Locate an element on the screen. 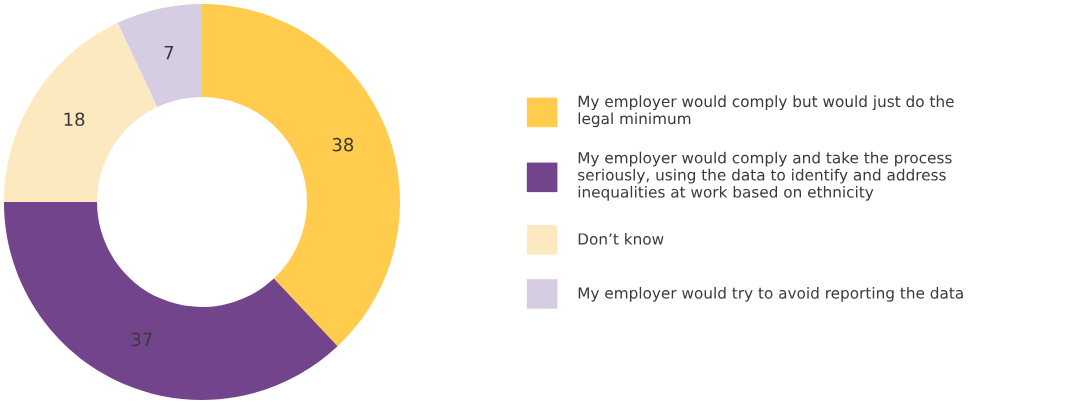 The image size is (1072, 404). data-label: 38 is located at coordinates (343, 144).